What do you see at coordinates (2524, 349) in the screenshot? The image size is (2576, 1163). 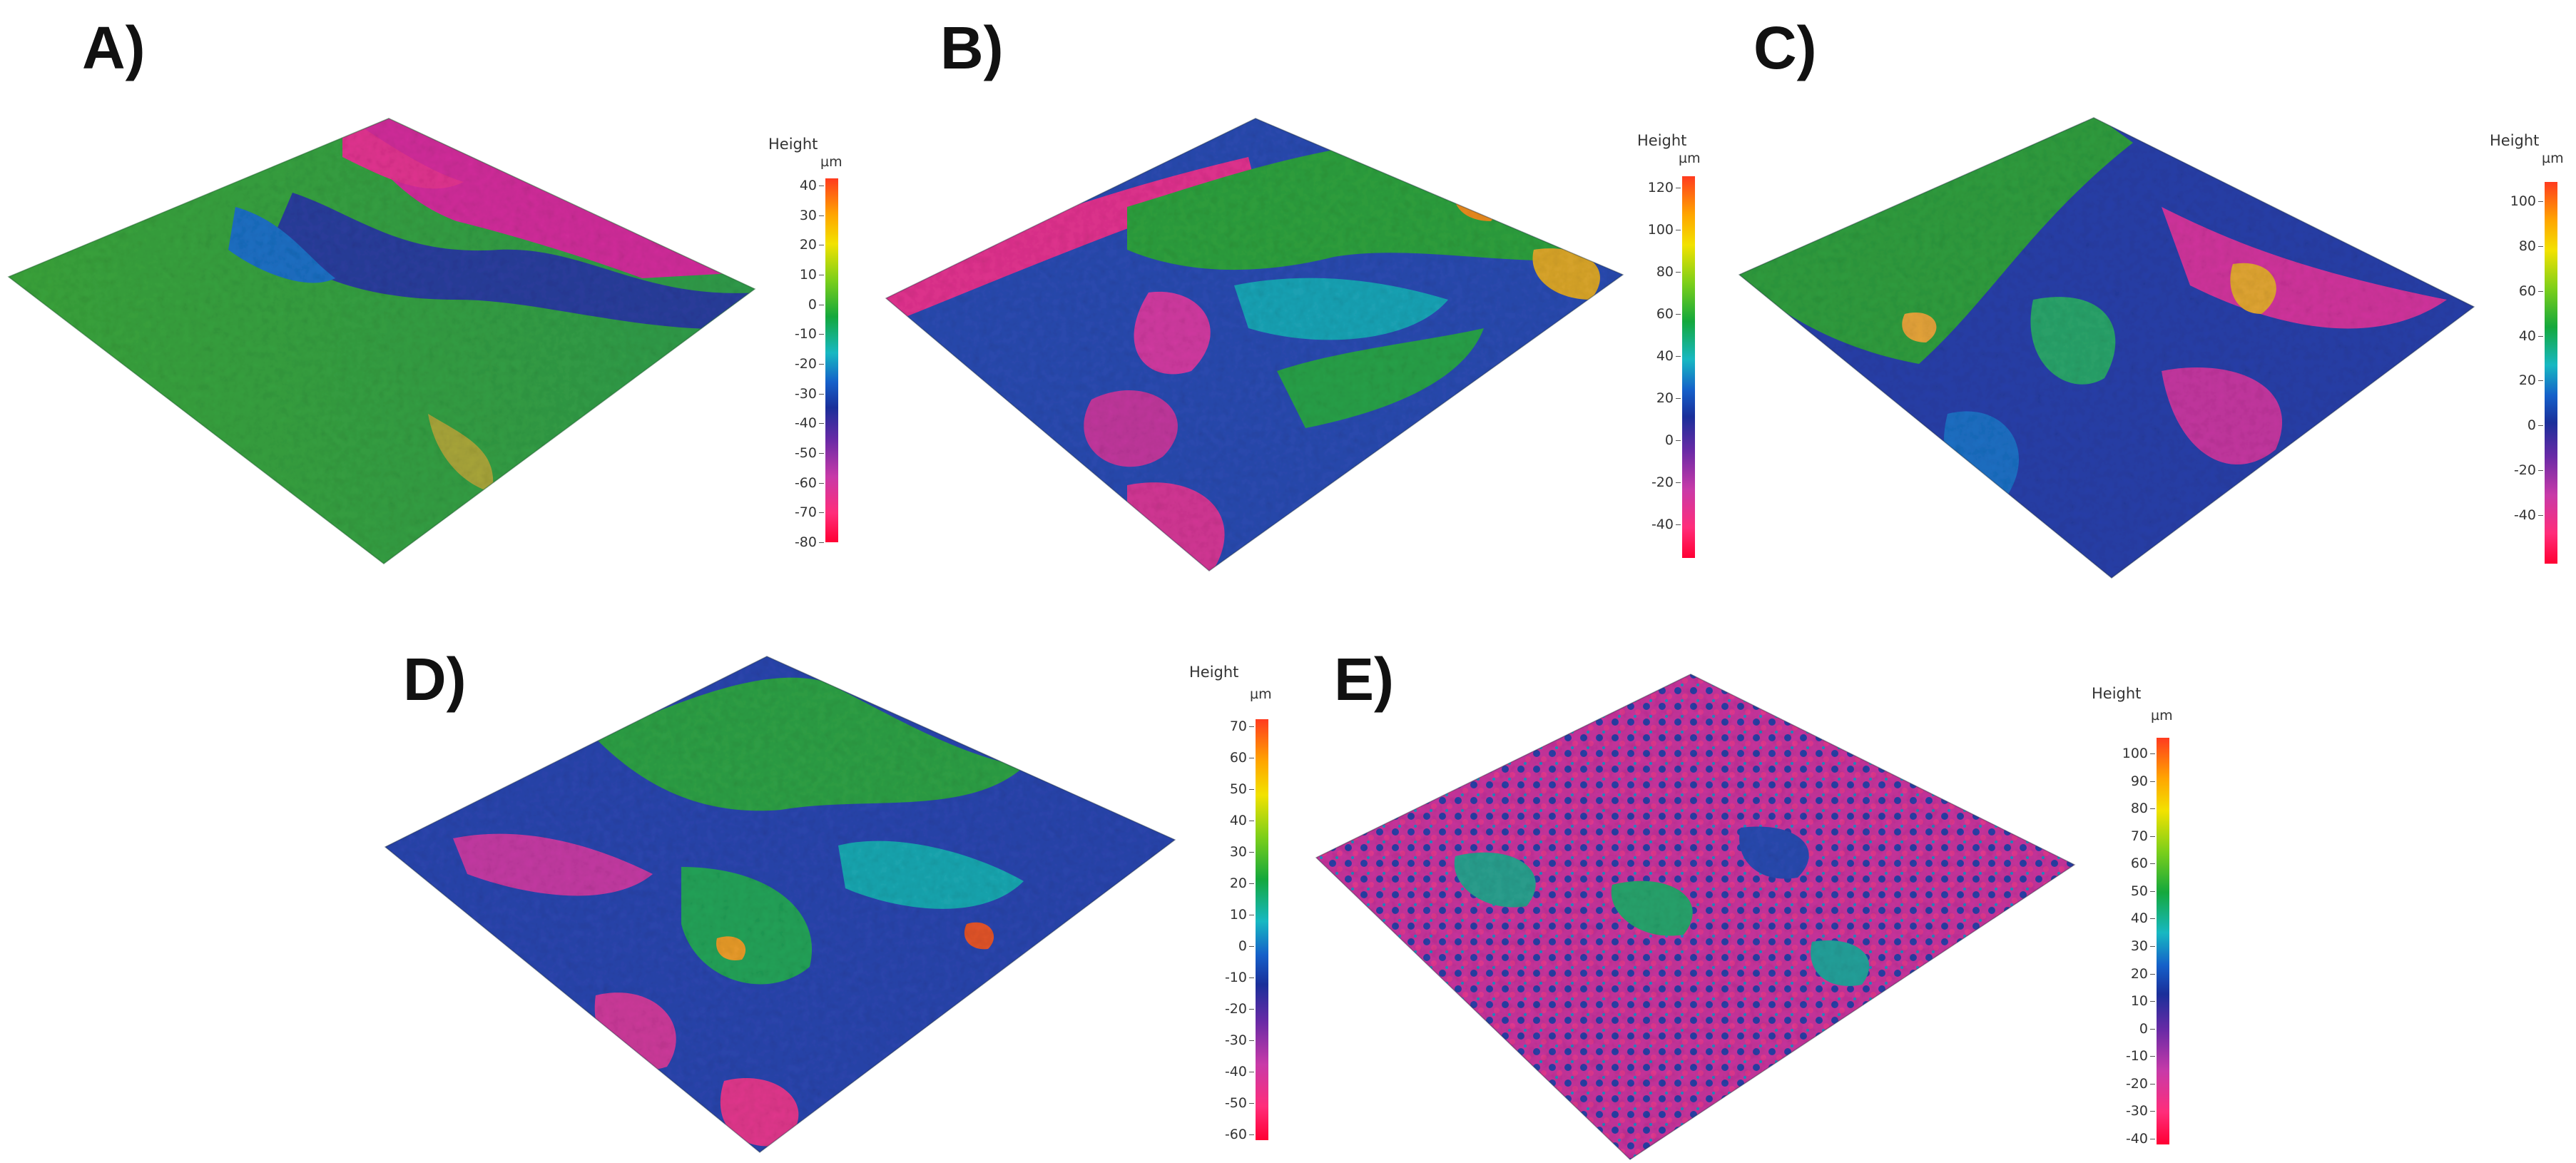 I see `colorbar-c: Height µm 100 80 60 40 20 0 -20 -40` at bounding box center [2524, 349].